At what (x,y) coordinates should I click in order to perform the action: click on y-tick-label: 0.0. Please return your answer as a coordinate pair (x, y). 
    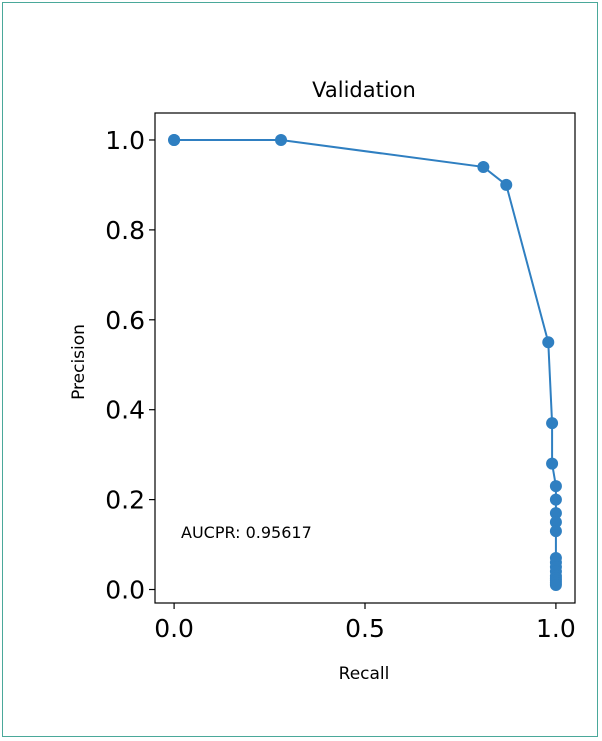
    Looking at the image, I should click on (125, 590).